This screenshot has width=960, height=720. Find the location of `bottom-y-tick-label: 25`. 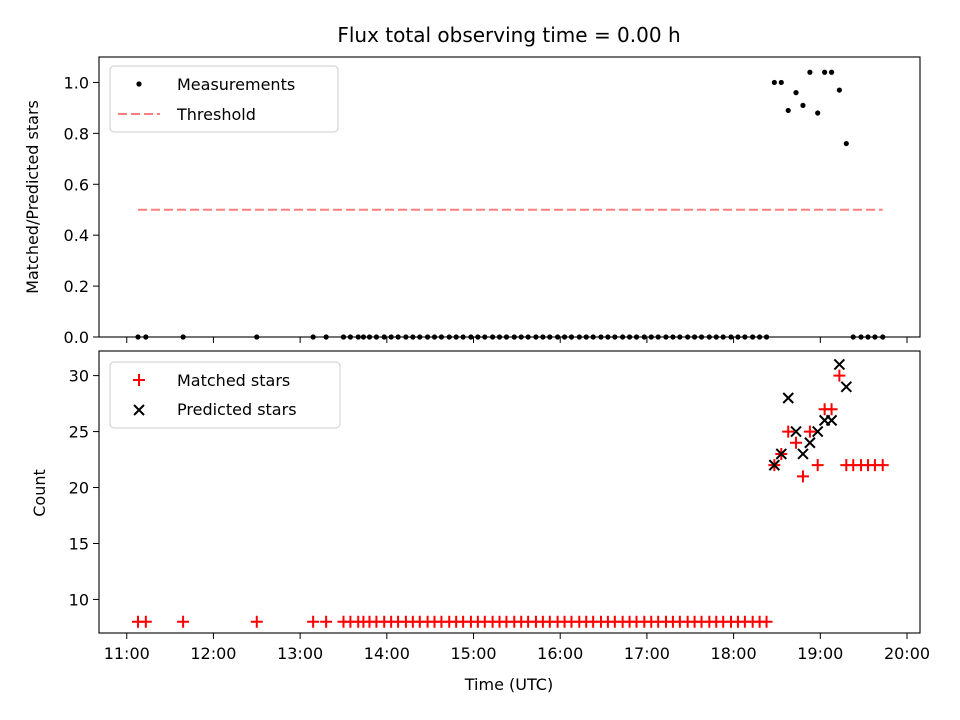

bottom-y-tick-label: 25 is located at coordinates (79, 432).